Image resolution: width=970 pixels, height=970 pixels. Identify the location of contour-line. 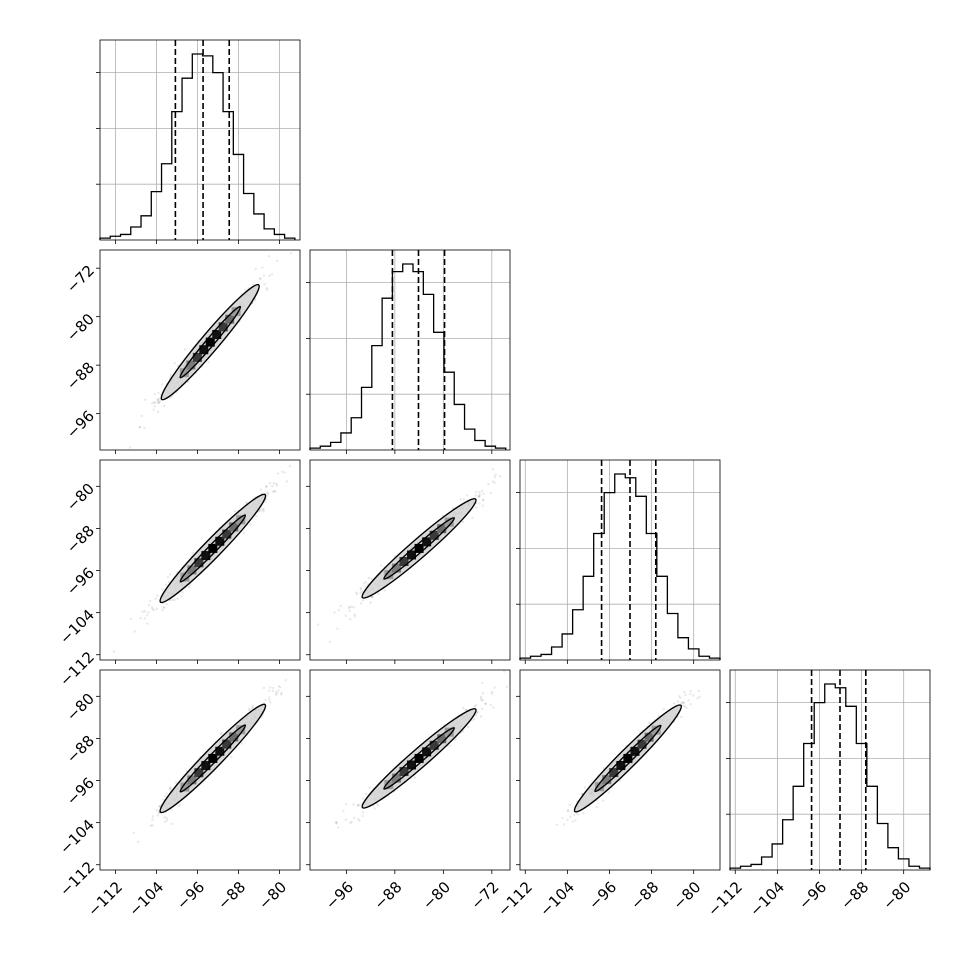
(419, 758).